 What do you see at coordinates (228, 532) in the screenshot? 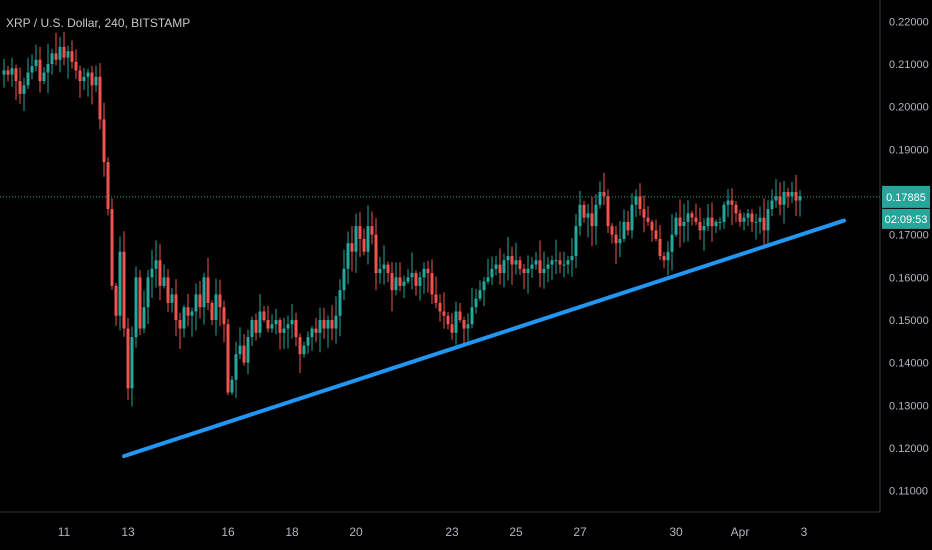
I see `x-tick-label: 16` at bounding box center [228, 532].